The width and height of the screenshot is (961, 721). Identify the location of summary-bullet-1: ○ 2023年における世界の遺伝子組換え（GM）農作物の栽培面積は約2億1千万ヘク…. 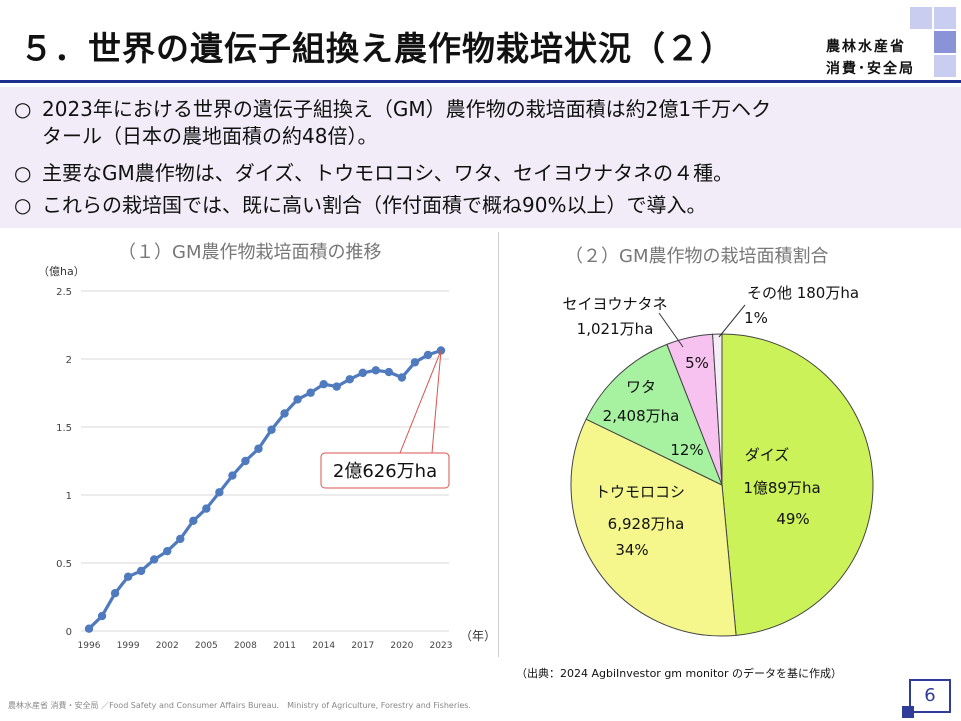
(392, 123).